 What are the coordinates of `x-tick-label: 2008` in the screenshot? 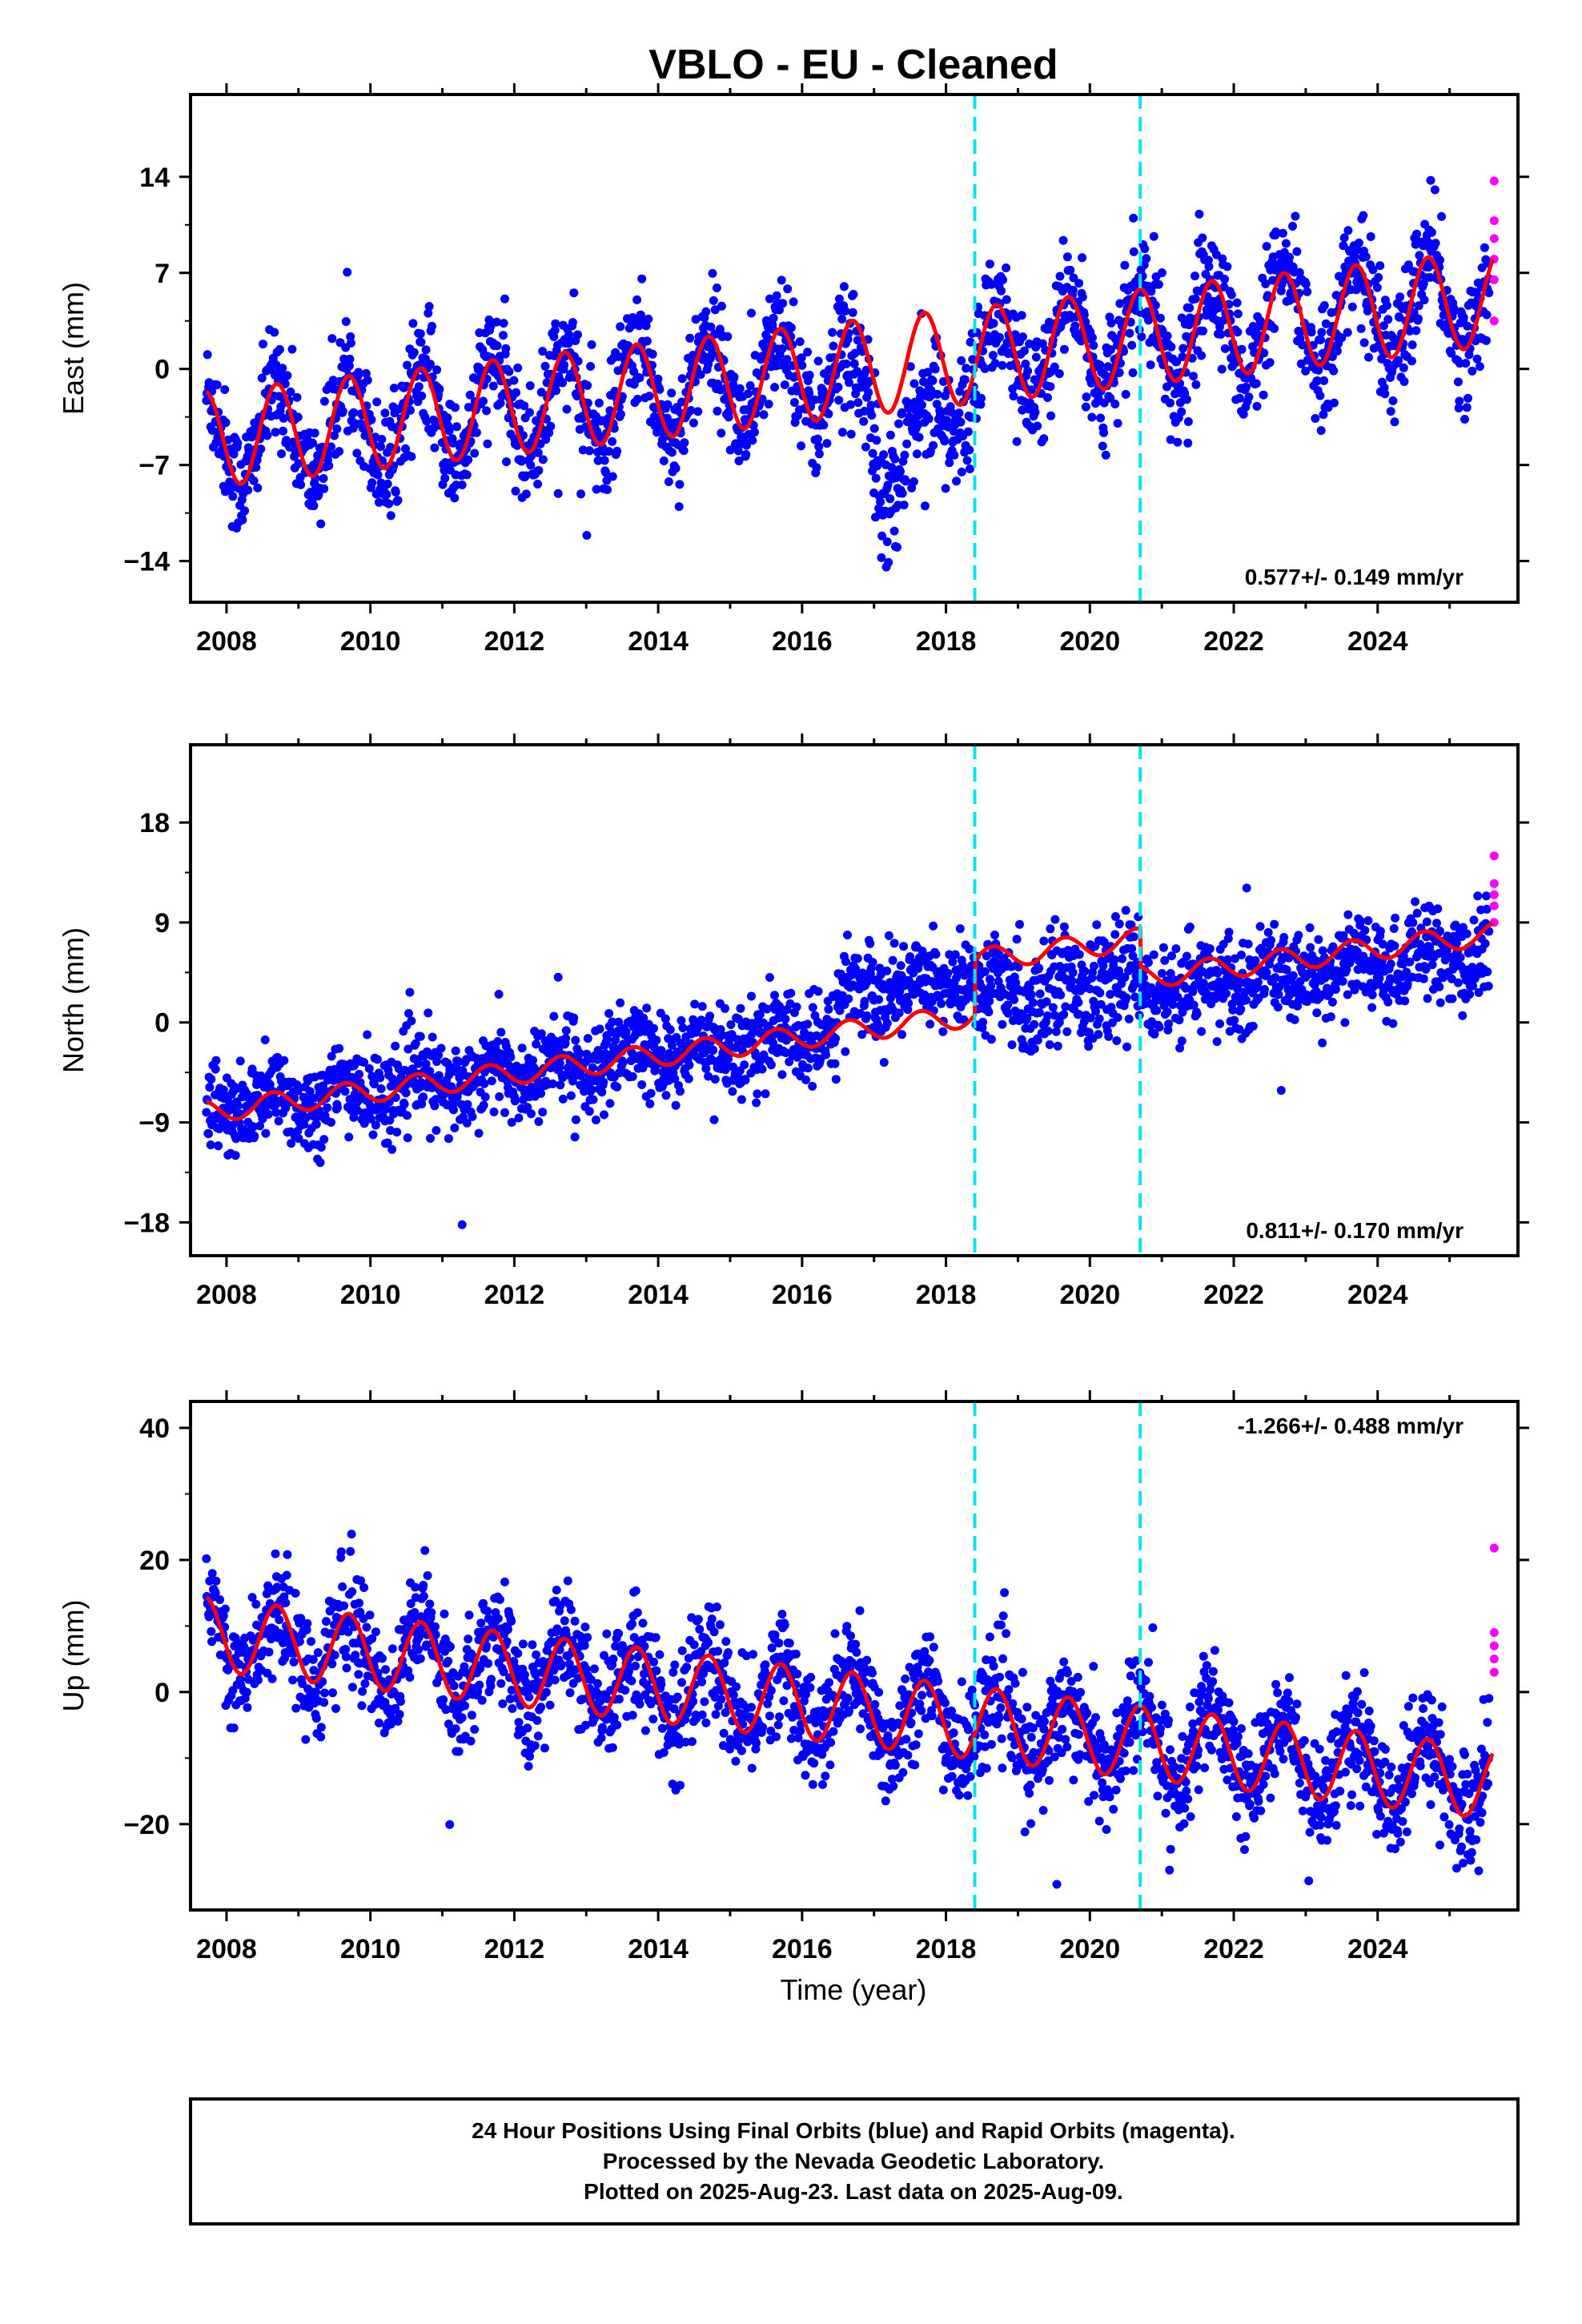 It's located at (227, 1295).